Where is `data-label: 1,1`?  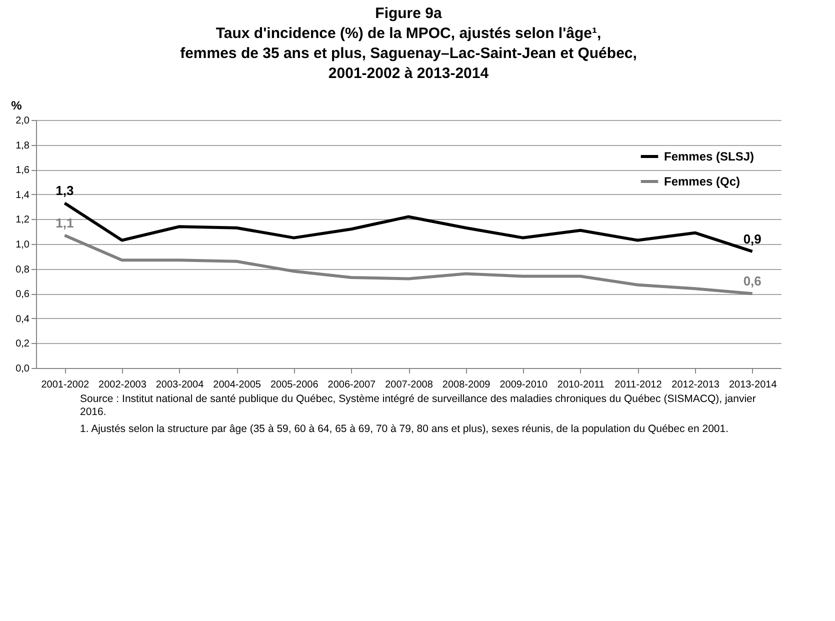 data-label: 1,1 is located at coordinates (65, 222).